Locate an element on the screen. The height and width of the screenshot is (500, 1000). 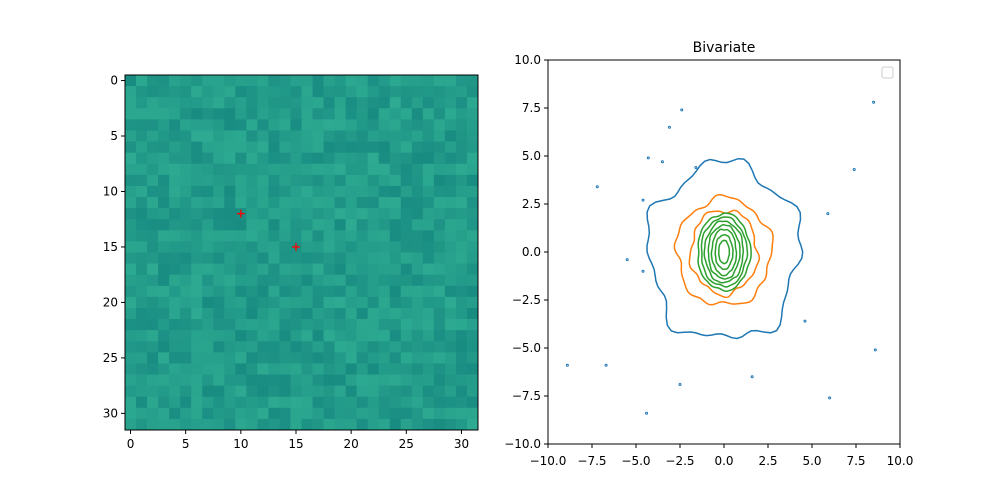
heatmap-markers is located at coordinates (268, 230).